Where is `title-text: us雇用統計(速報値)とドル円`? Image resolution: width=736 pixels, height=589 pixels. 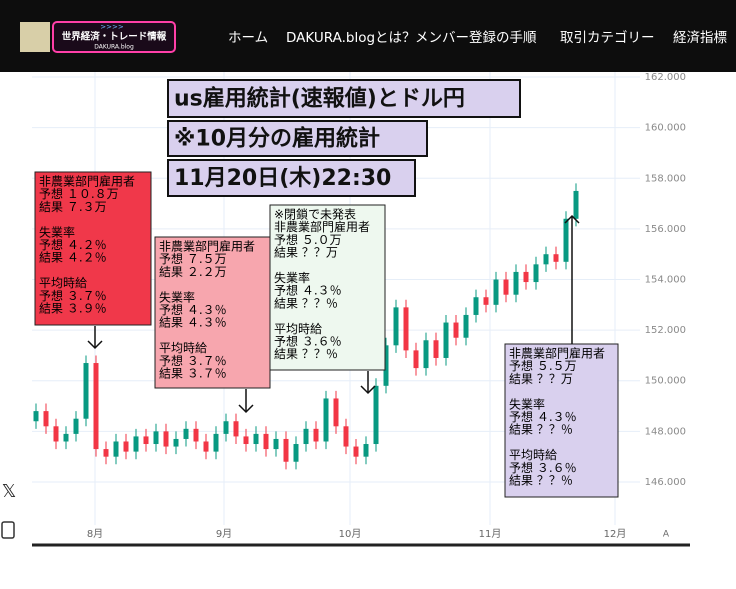
title-text: us雇用統計(速報値)とドル円 is located at coordinates (319, 99).